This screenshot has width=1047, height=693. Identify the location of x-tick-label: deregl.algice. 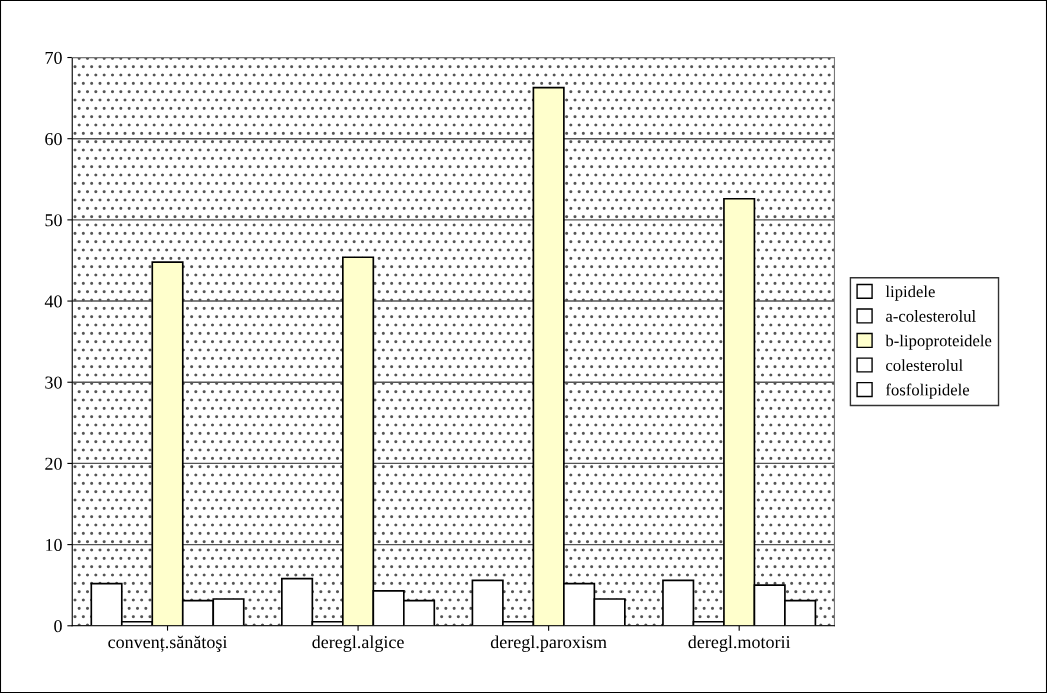
(358, 643).